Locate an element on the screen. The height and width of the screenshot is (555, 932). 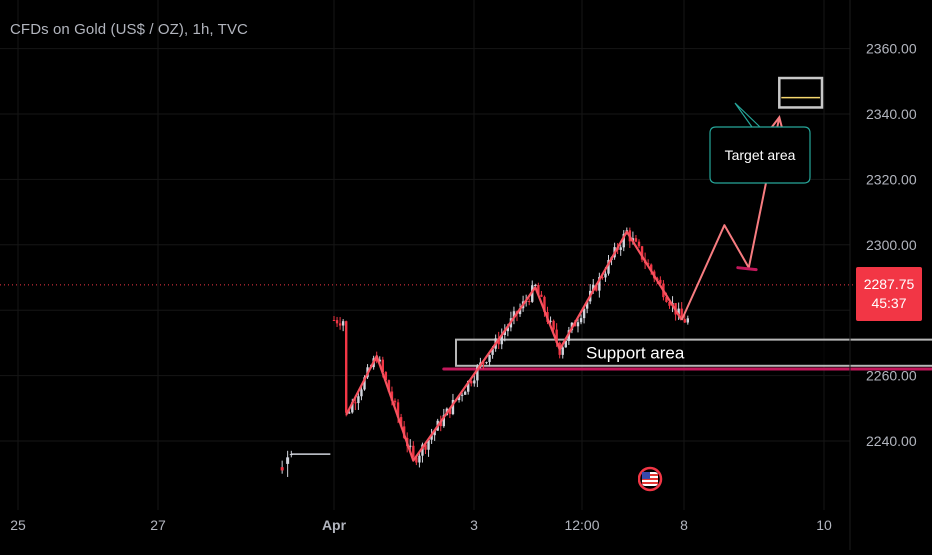
x-tick-label: 10 is located at coordinates (824, 525).